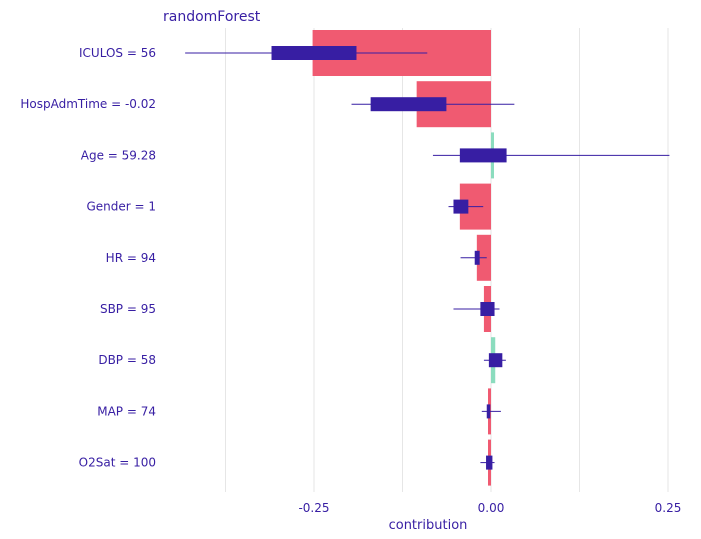 The height and width of the screenshot is (539, 701). What do you see at coordinates (127, 360) in the screenshot?
I see `y-tick-label: DBP = 58` at bounding box center [127, 360].